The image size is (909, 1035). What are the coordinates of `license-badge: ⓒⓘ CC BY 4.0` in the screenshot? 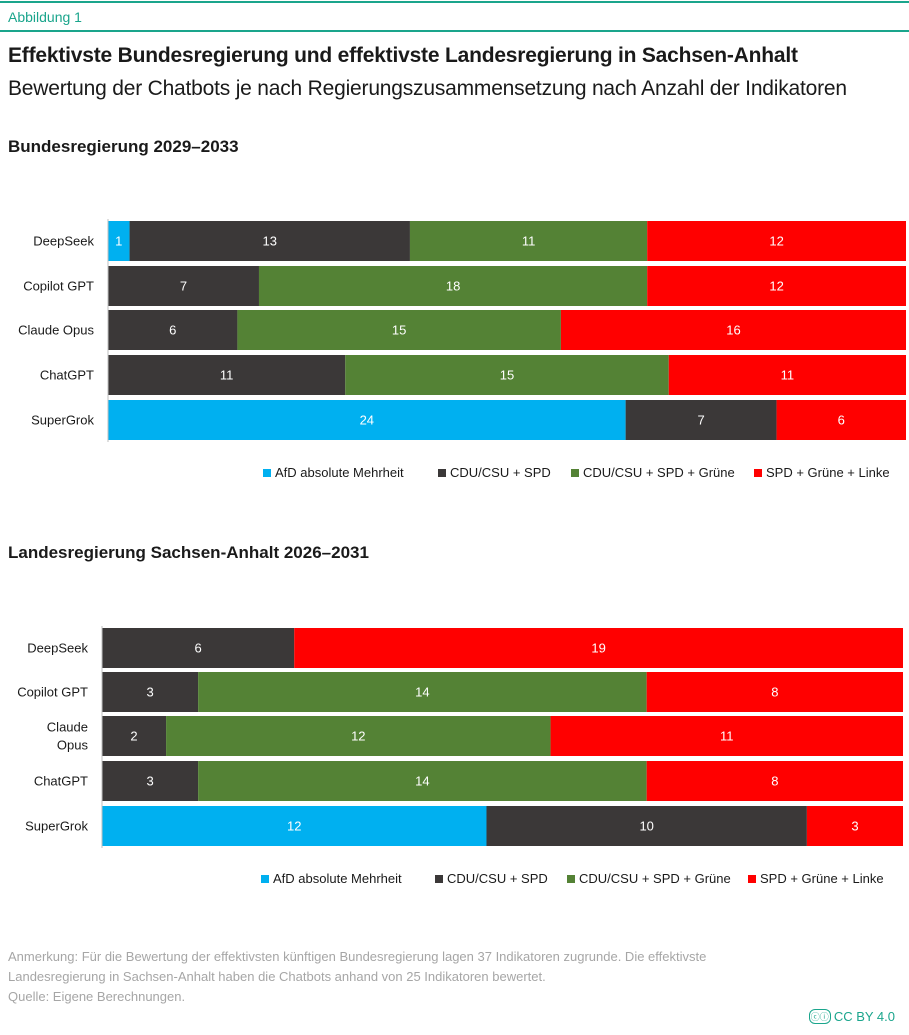 It's located at (851, 1016).